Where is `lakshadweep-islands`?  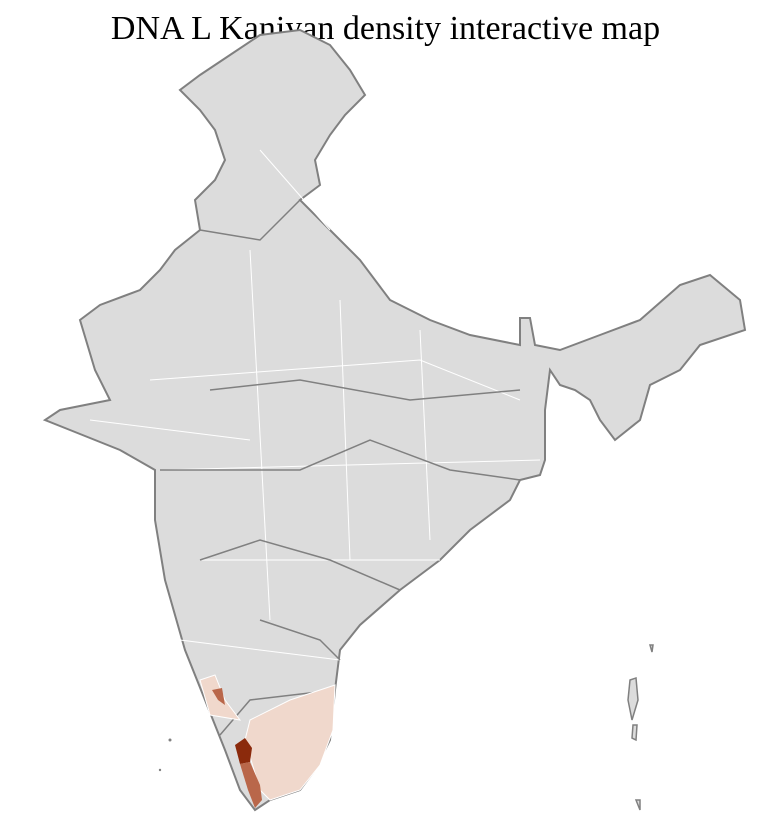 lakshadweep-islands is located at coordinates (165, 755).